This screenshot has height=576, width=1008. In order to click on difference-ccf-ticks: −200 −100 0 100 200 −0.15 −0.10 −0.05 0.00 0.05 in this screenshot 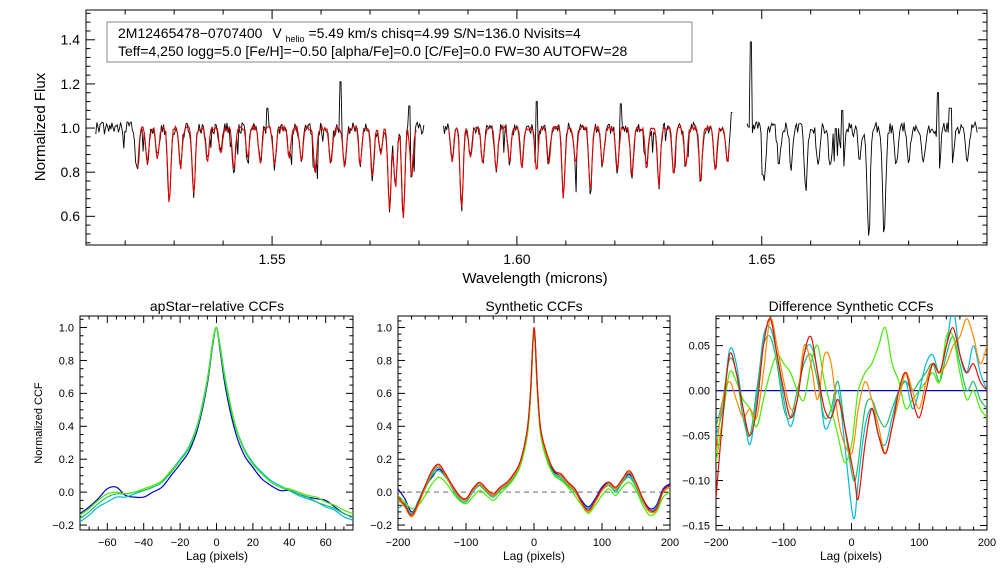, I will do `click(839, 432)`.